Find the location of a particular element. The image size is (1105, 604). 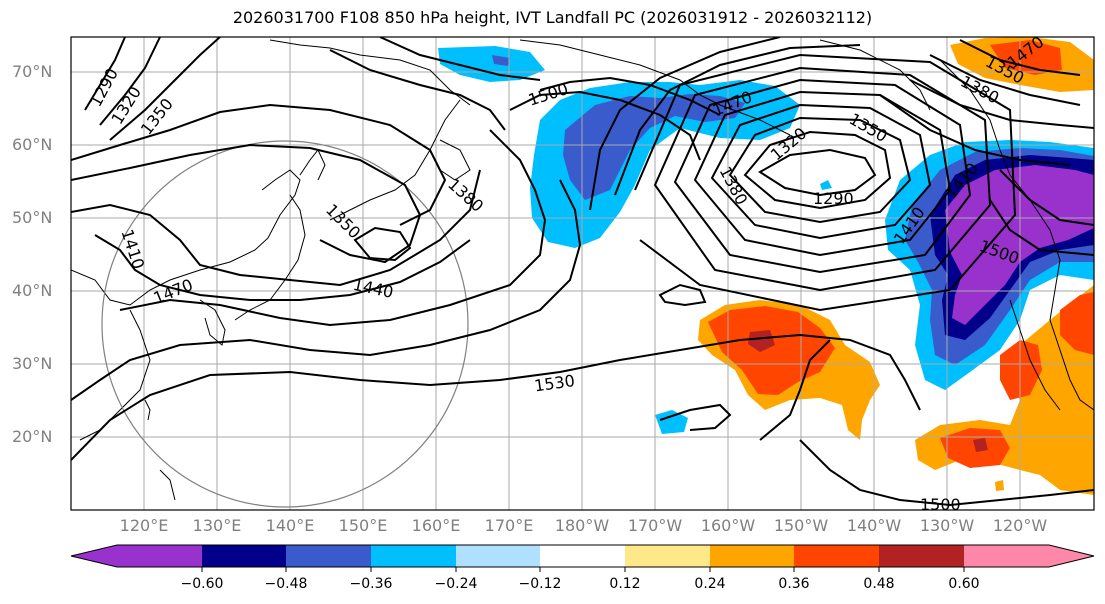

colorbar-tick-label: 0.36 is located at coordinates (794, 584).